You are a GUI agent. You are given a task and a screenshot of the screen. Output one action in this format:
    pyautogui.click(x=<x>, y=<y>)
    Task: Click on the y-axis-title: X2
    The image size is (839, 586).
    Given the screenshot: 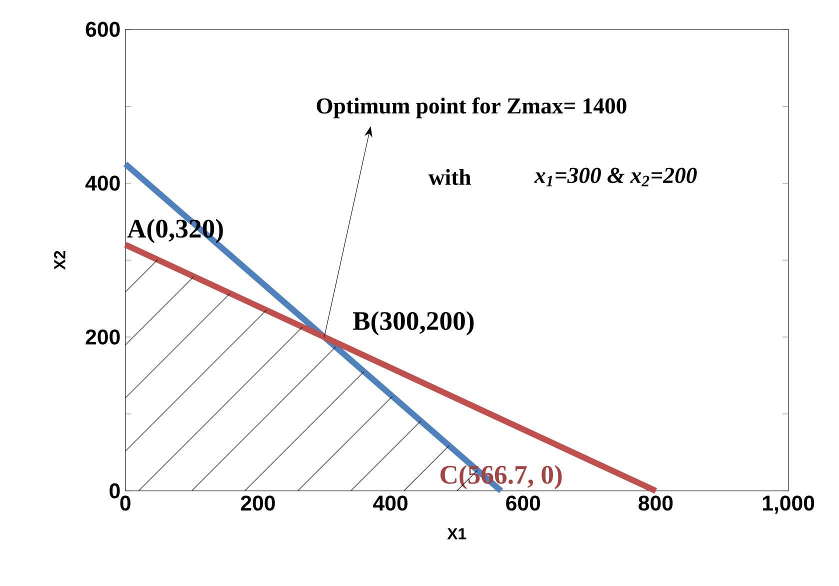 What is the action you would take?
    pyautogui.click(x=60, y=260)
    